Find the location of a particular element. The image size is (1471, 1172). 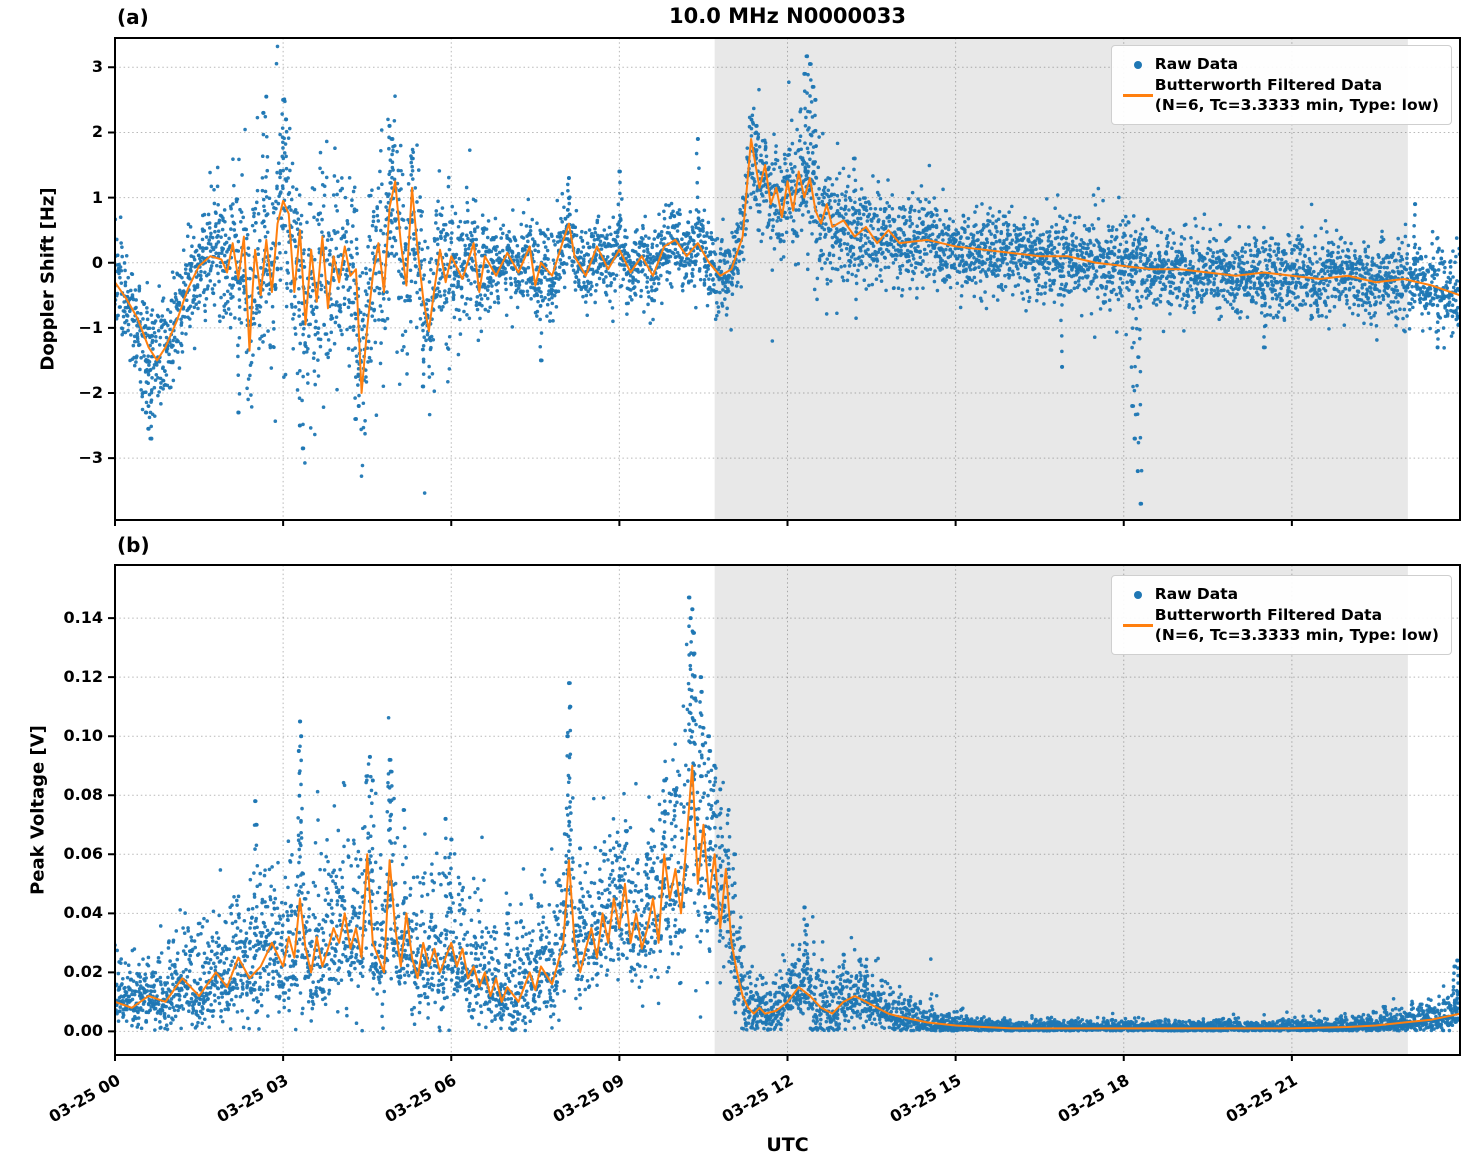

y-tick-label: 0.14 is located at coordinates (83, 618).